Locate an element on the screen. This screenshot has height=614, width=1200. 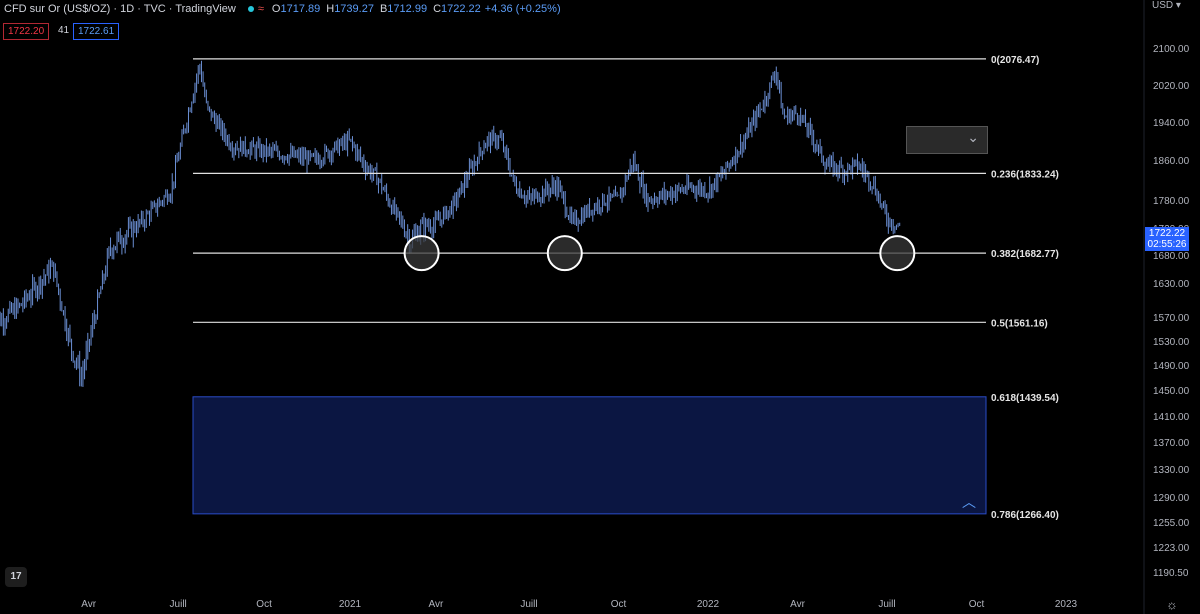
fib-label-0-5: 0.5(1561.16) is located at coordinates (1019, 323).